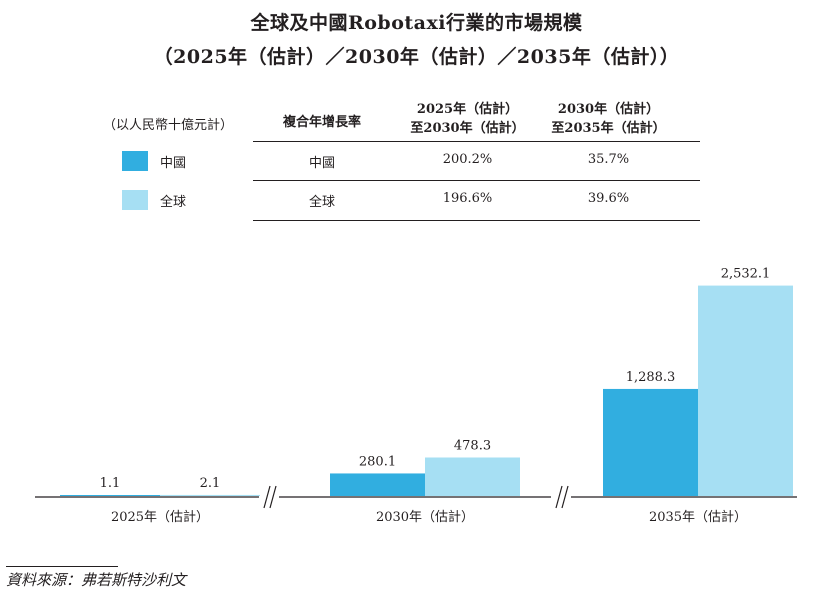  I want to click on table-row-global-cagr1: 196.6%, so click(467, 198).